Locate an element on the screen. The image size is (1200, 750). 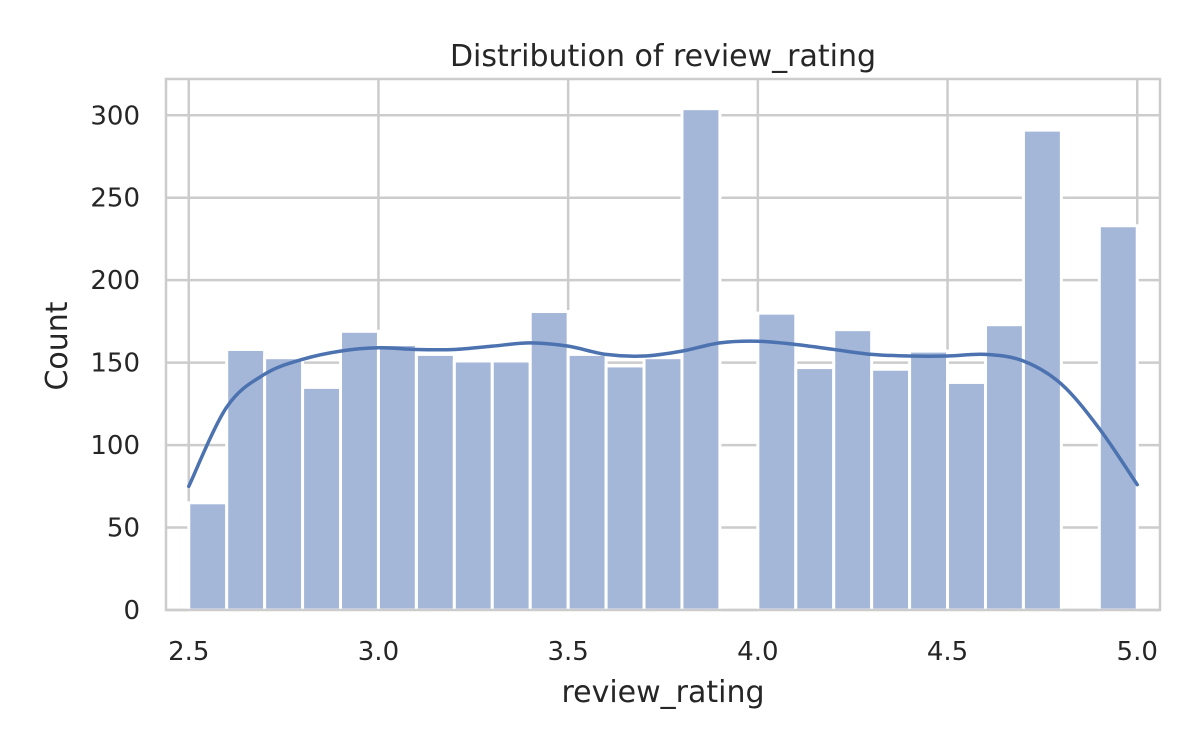
x-tick-label: 3.0 is located at coordinates (378, 652).